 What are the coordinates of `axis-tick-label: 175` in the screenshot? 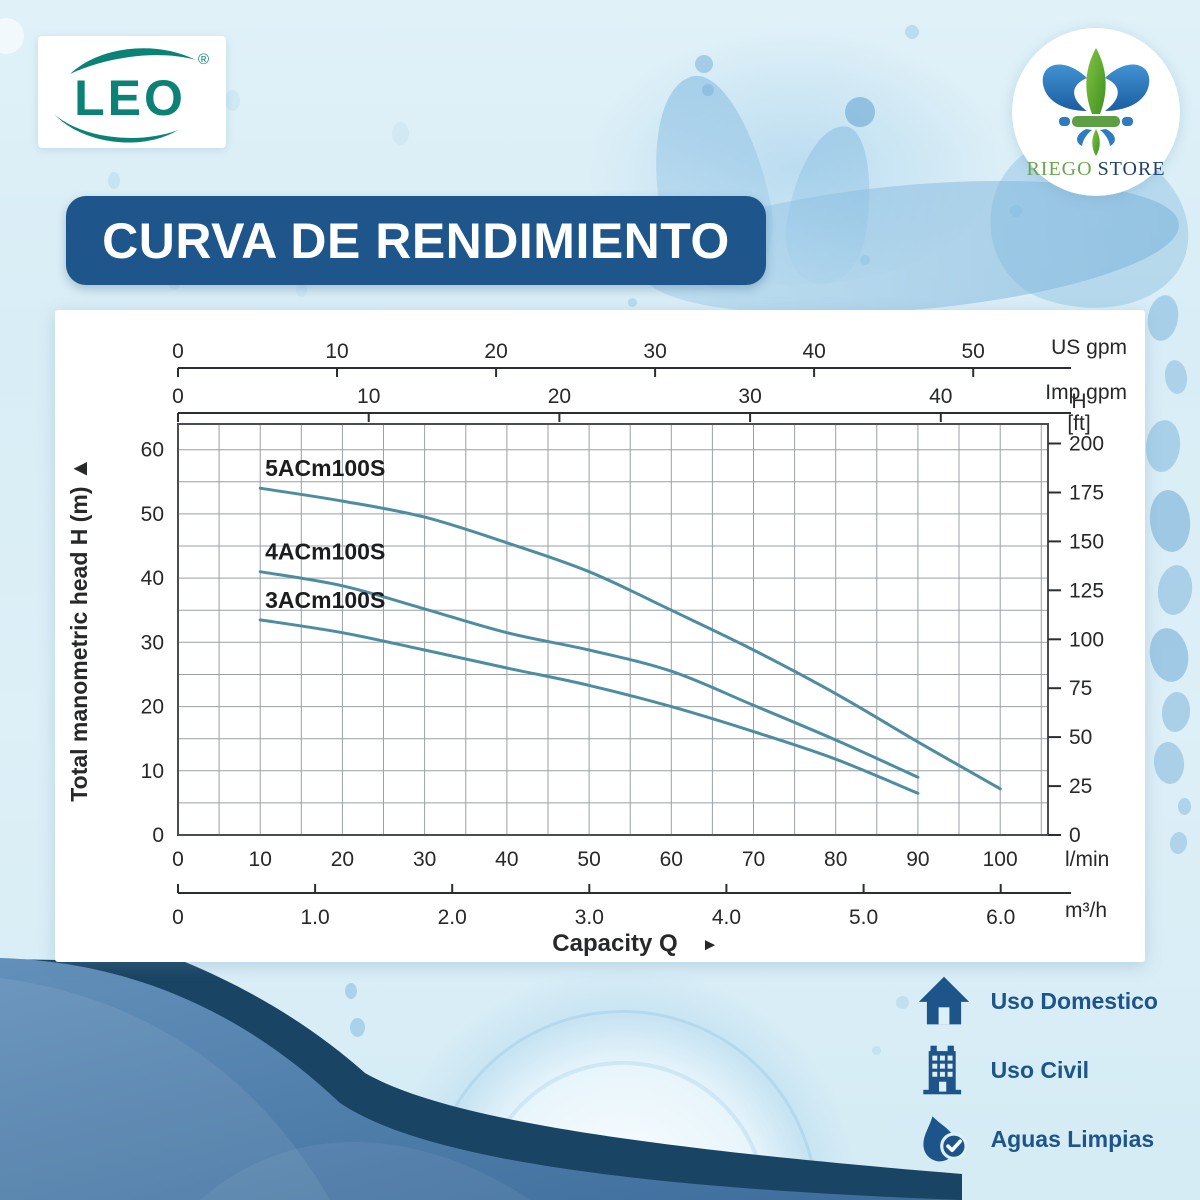 It's located at (1086, 492).